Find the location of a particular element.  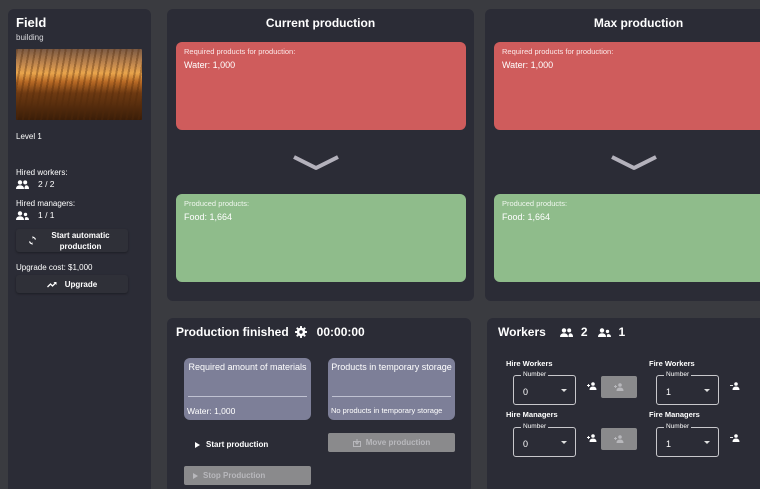

move-production-label: Move production is located at coordinates (398, 442).